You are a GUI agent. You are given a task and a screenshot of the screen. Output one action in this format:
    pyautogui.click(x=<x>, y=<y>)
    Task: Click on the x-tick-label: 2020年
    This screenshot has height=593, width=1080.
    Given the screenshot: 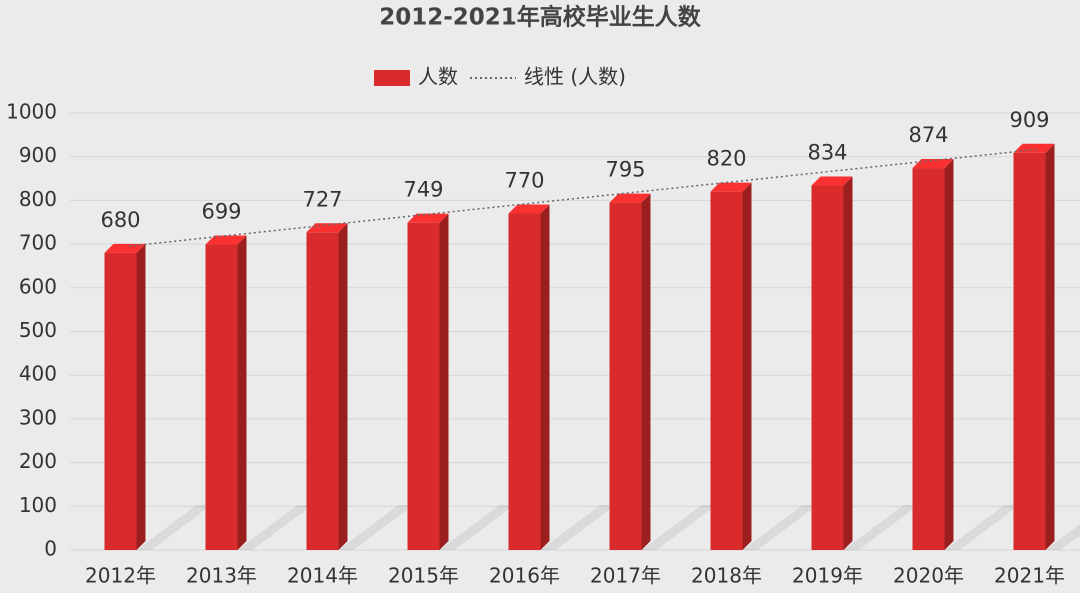 What is the action you would take?
    pyautogui.click(x=928, y=576)
    